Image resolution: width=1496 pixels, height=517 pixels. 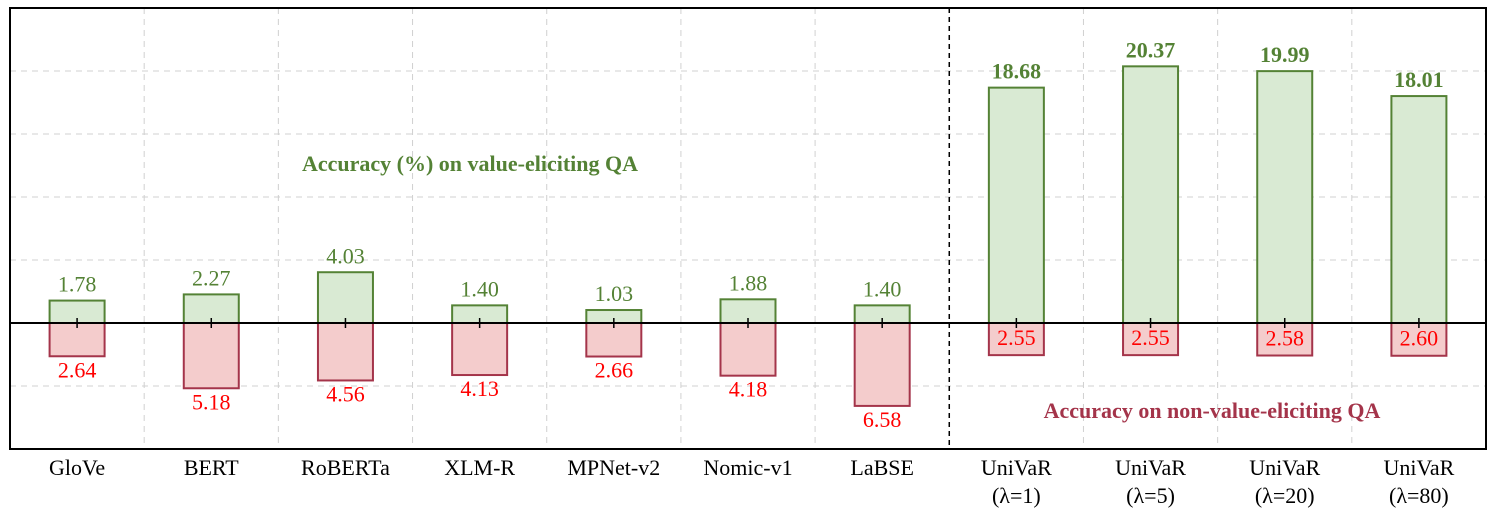 I want to click on value-label: 2.64, so click(x=77, y=369).